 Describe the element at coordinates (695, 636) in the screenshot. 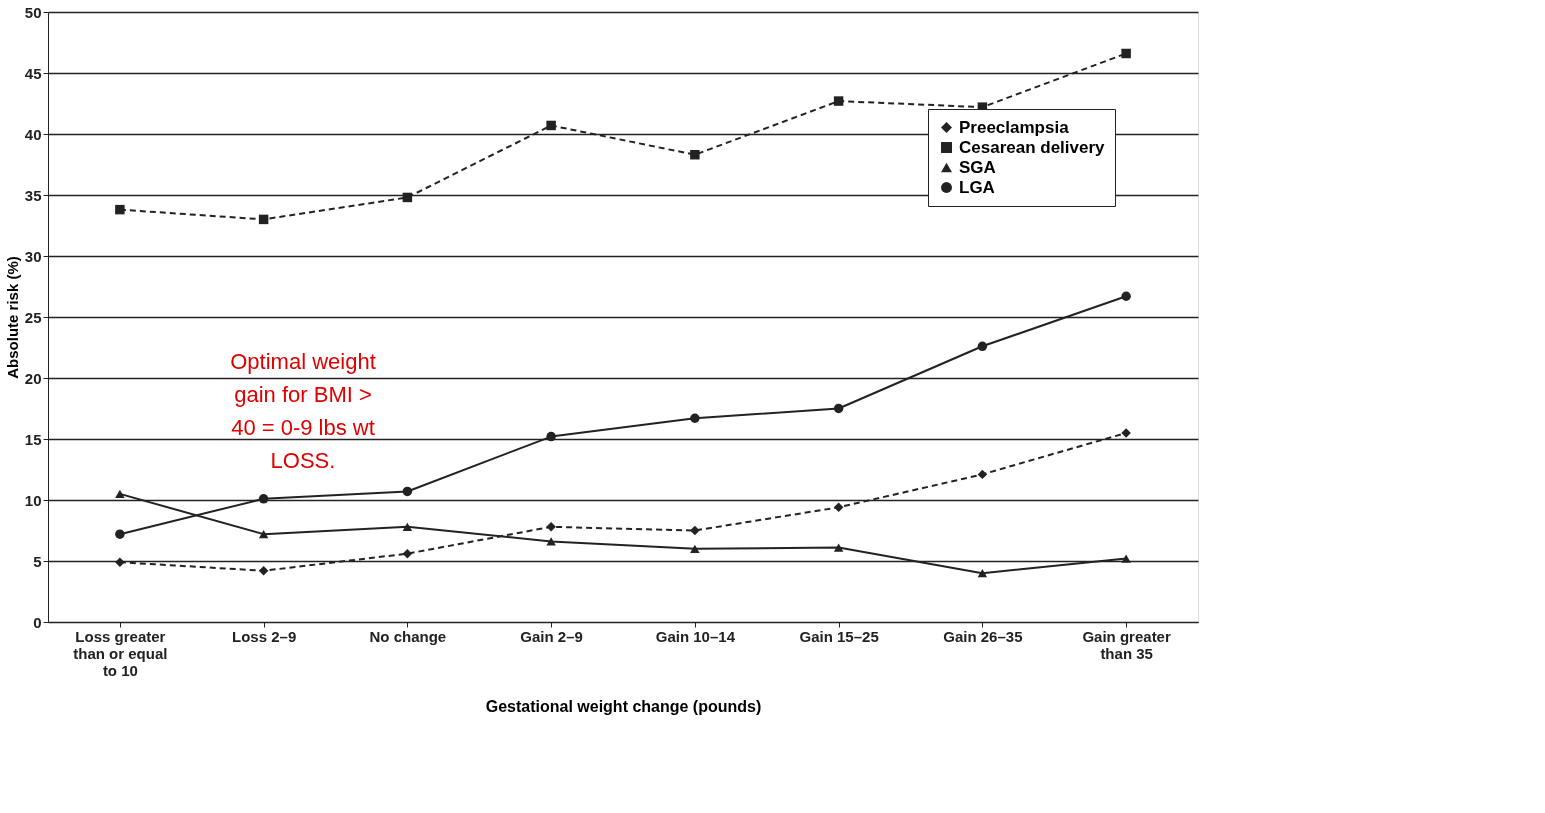

I see `x-tick-label: Gain 10–14` at that location.